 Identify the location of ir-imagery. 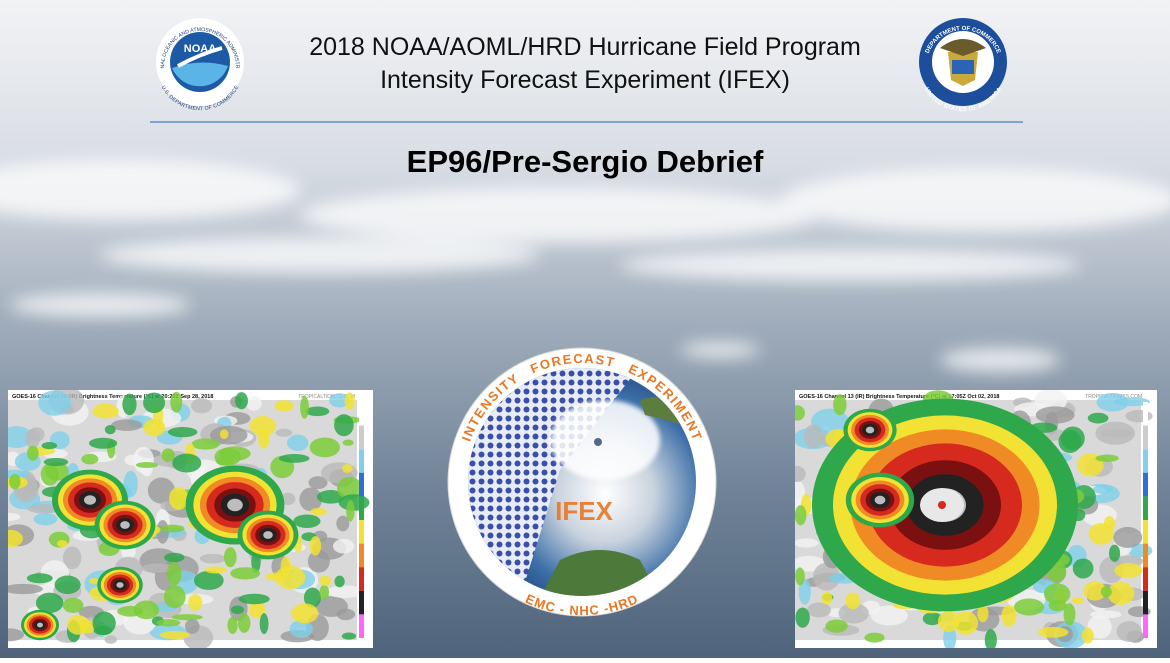
(189, 519).